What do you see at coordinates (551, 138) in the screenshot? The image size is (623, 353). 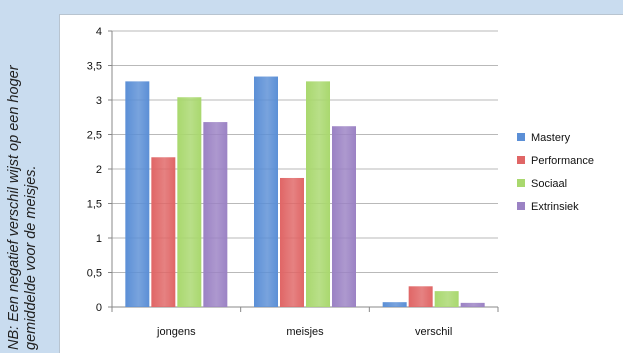 I see `legend-label-mastery: Mastery` at bounding box center [551, 138].